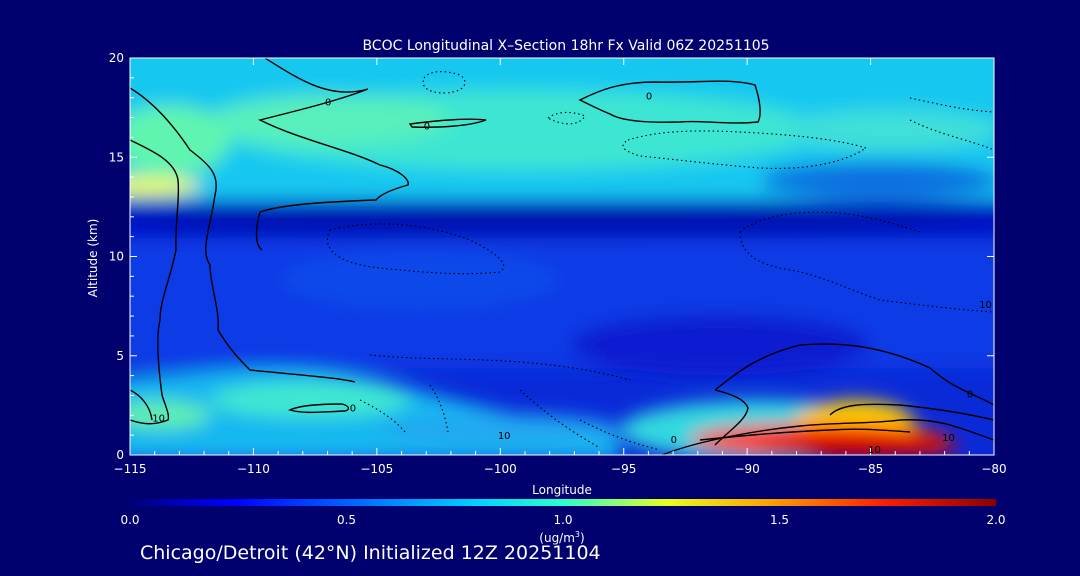 The image size is (1080, 576). I want to click on colorbar, so click(563, 502).